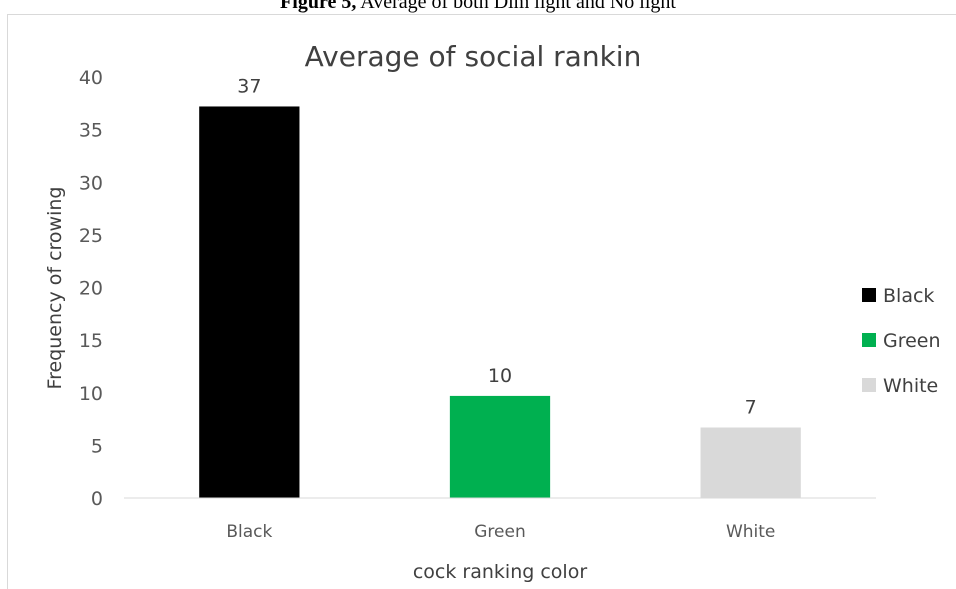  What do you see at coordinates (869, 295) in the screenshot?
I see `legend-swatch-black` at bounding box center [869, 295].